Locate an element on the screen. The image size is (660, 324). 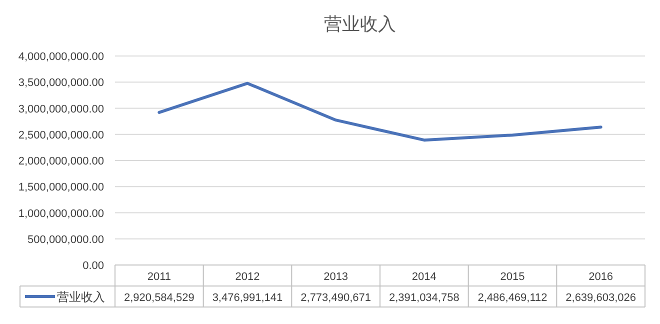
x-tick-label: 2013 is located at coordinates (336, 277).